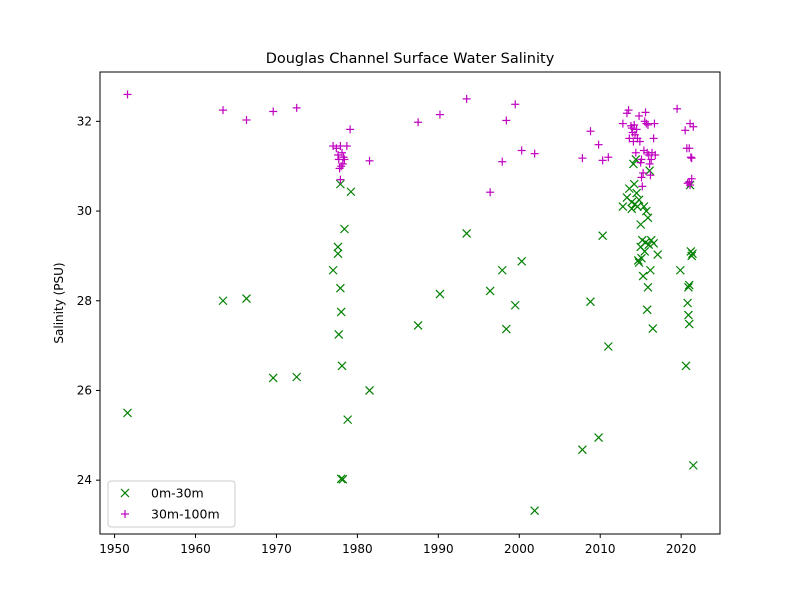  I want to click on legend-item: 30m-100m, so click(170, 514).